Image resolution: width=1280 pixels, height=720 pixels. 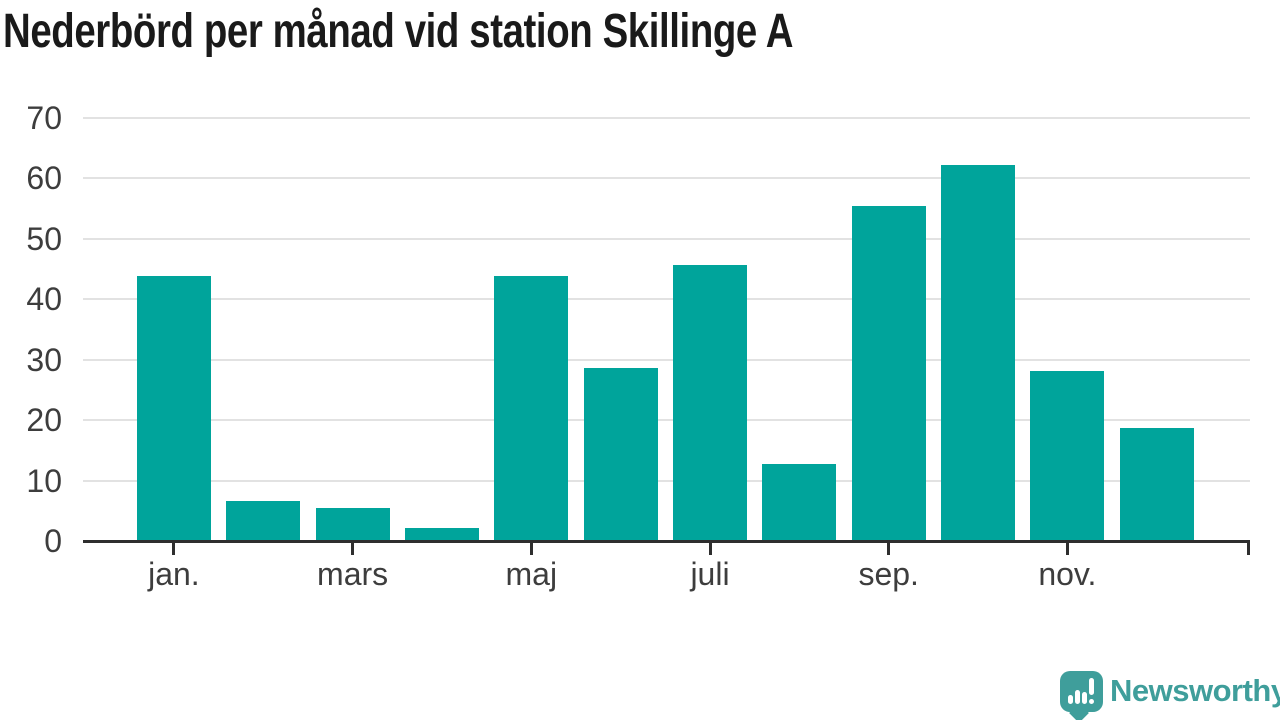 I want to click on y-axis-tick-label: 40, so click(x=44, y=299).